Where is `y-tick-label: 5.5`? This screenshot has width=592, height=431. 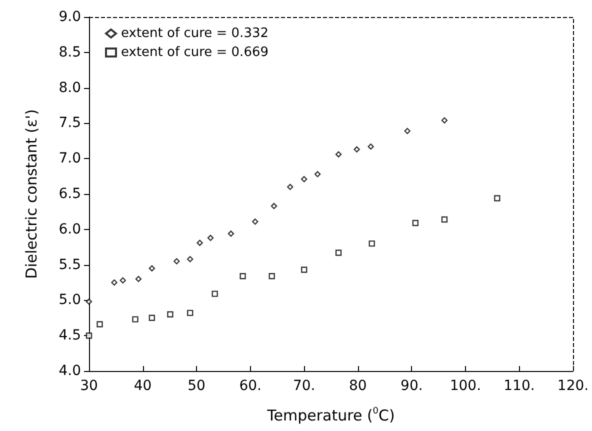
y-tick-label: 5.5 is located at coordinates (69, 264).